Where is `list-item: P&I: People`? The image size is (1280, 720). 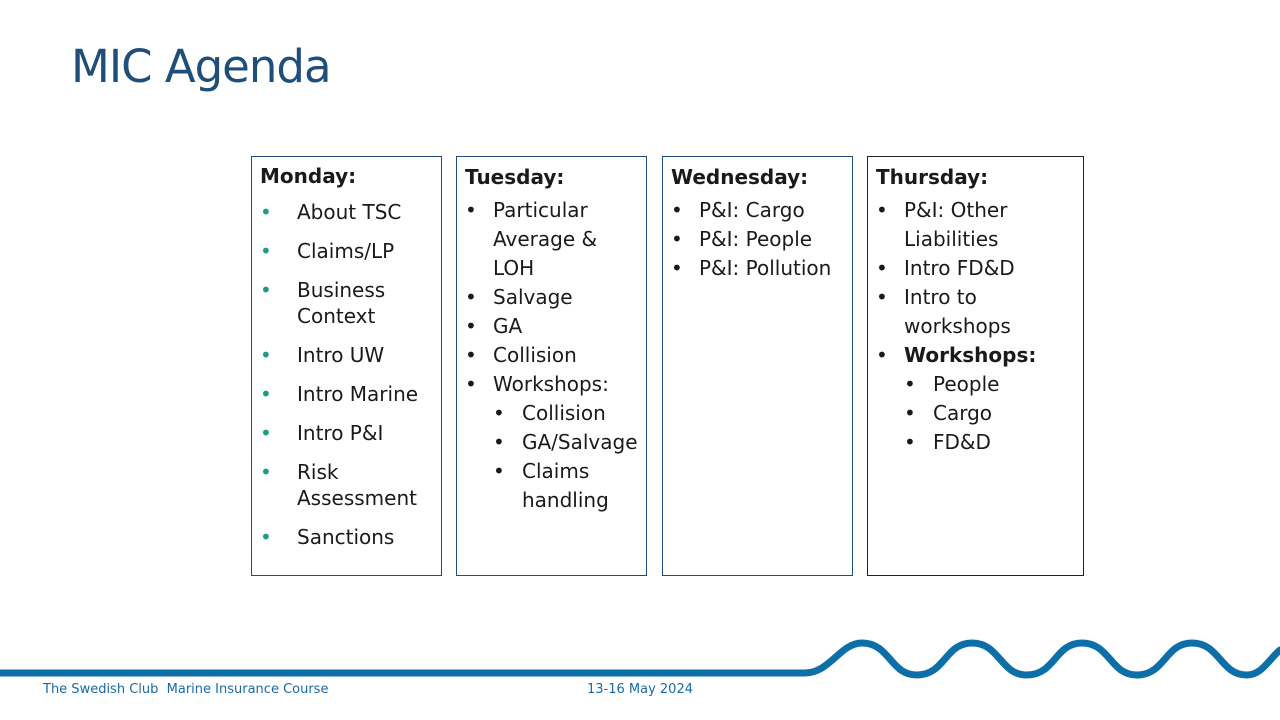 list-item: P&I: People is located at coordinates (757, 239).